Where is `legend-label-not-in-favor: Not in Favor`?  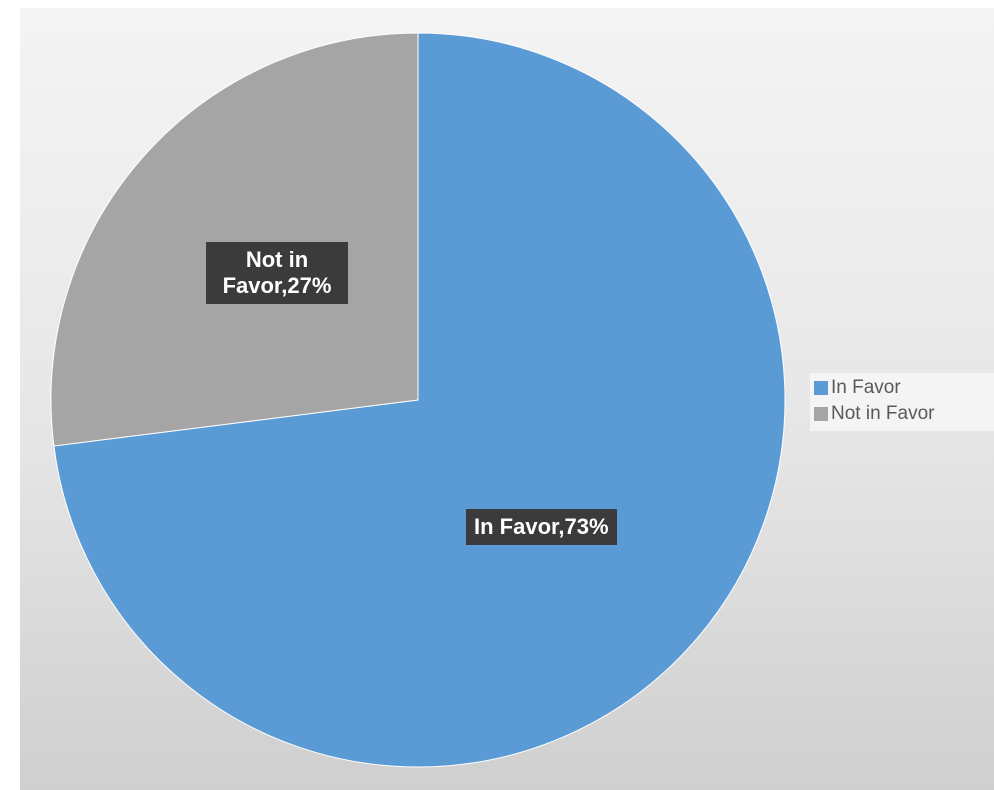 legend-label-not-in-favor: Not in Favor is located at coordinates (883, 413).